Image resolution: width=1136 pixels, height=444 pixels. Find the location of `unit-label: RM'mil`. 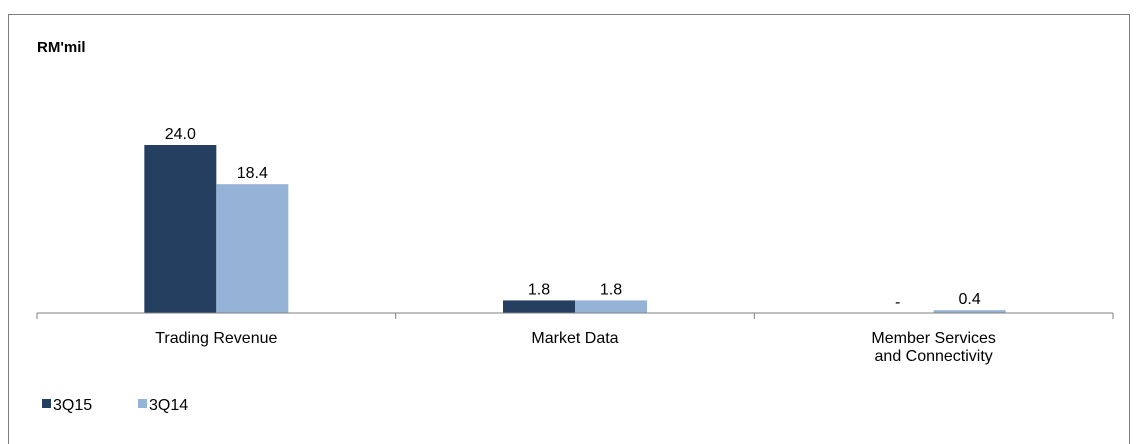

unit-label: RM'mil is located at coordinates (61, 47).